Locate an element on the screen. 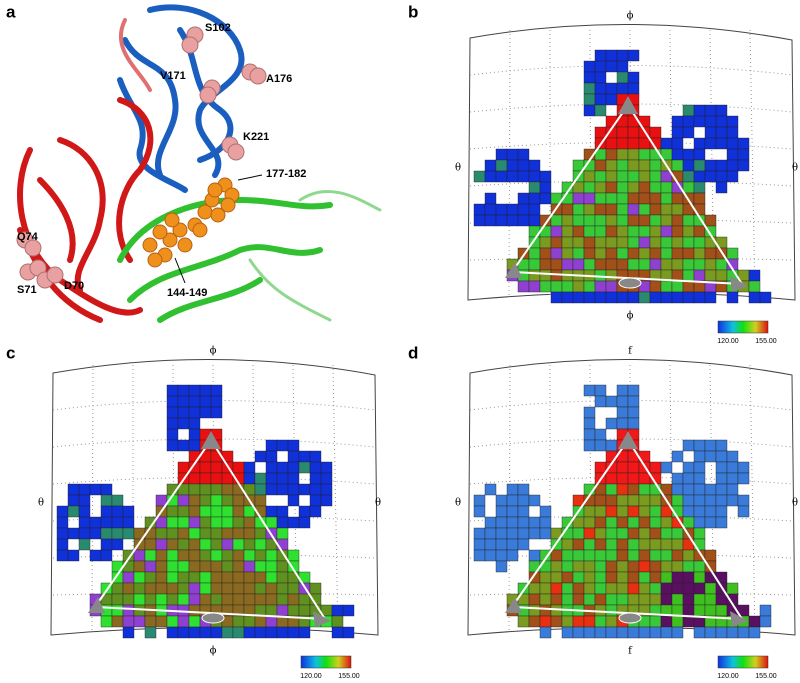 Image resolution: width=800 pixels, height=683 pixels. axis-label: θ is located at coordinates (458, 503).